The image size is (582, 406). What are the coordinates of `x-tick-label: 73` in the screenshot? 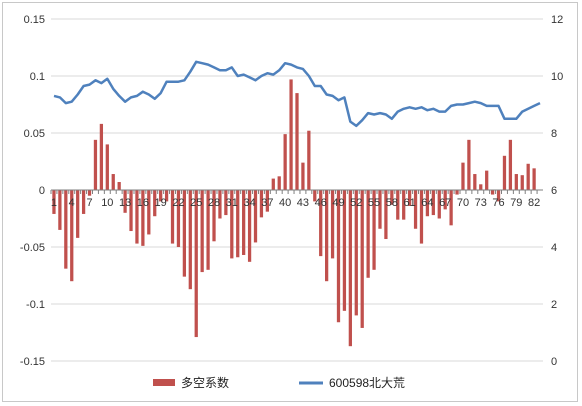 It's located at (481, 203).